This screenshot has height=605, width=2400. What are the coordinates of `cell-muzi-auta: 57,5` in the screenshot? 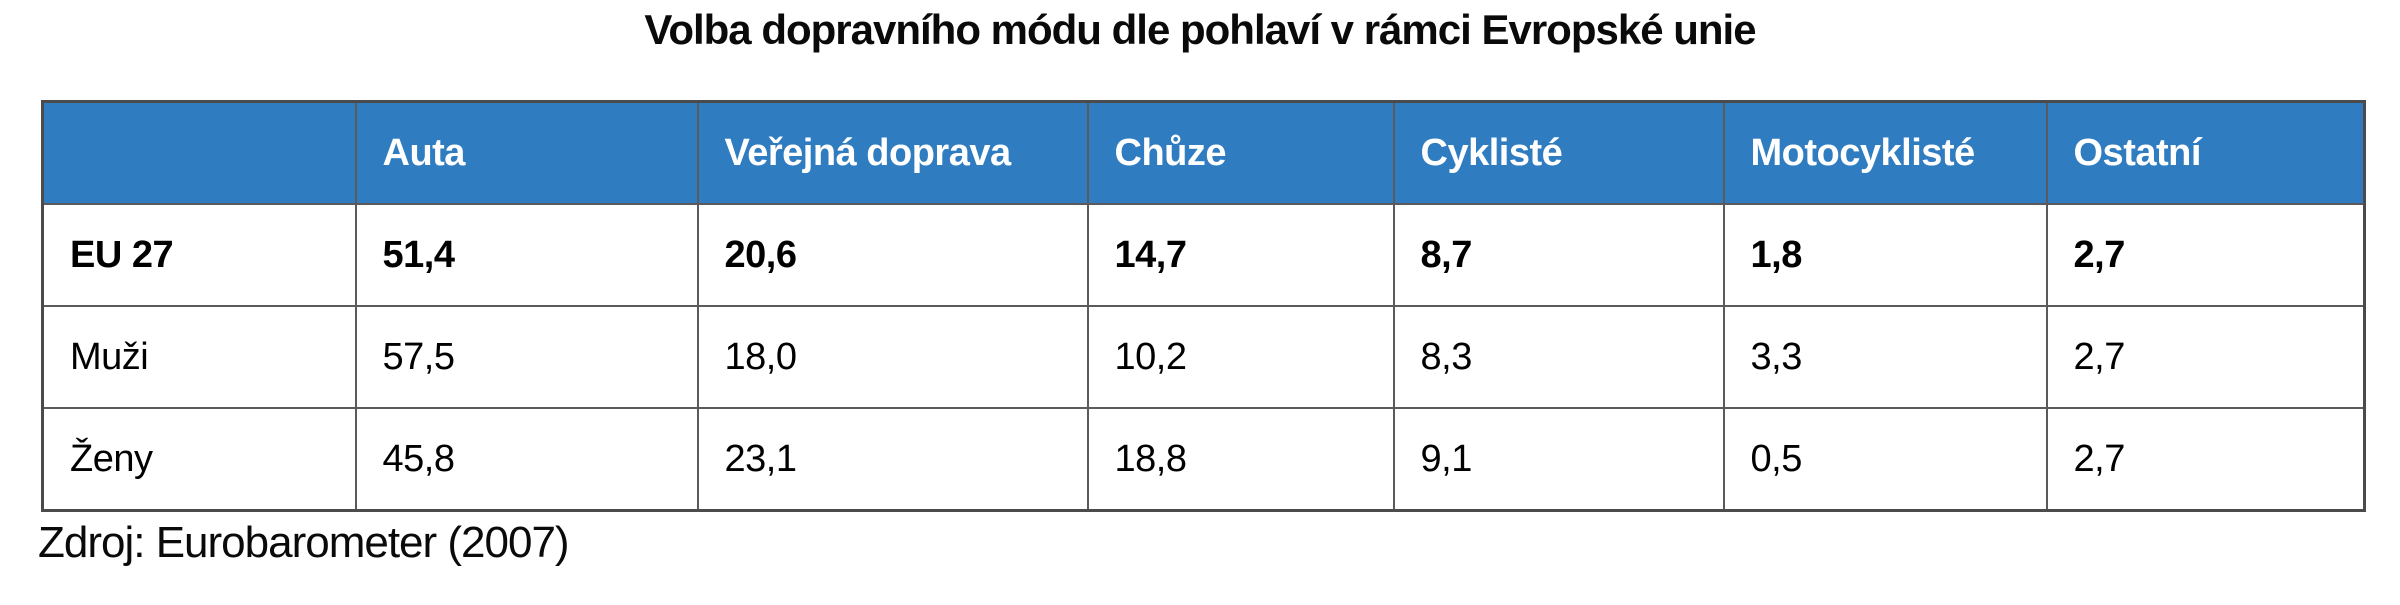 It's located at (526, 357).